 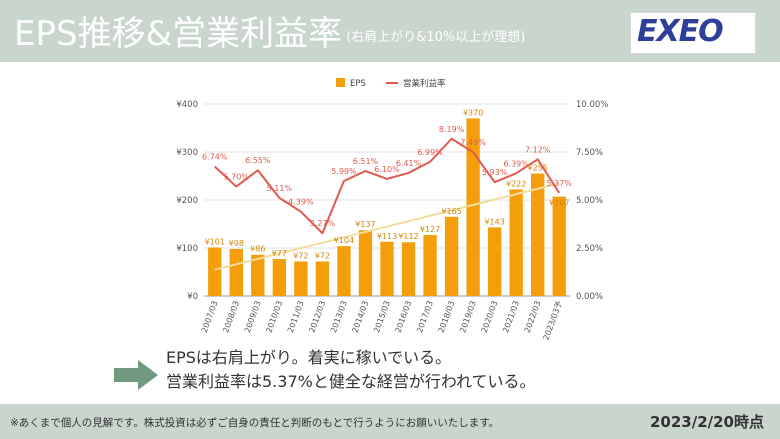 I want to click on x-tick-label: 2016/03, so click(x=404, y=317).